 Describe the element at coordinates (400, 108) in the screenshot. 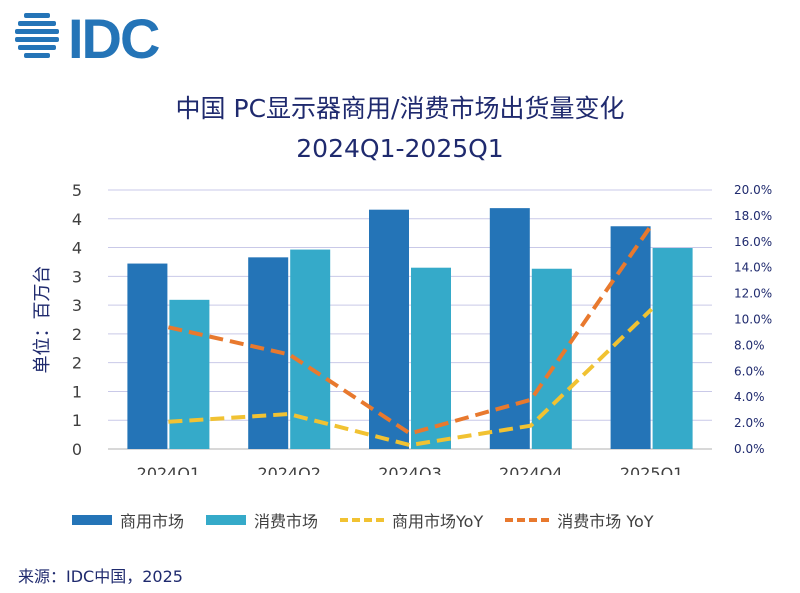

I see `chart-title: 中国 PC显示器商用/消费市场出货量变化` at that location.